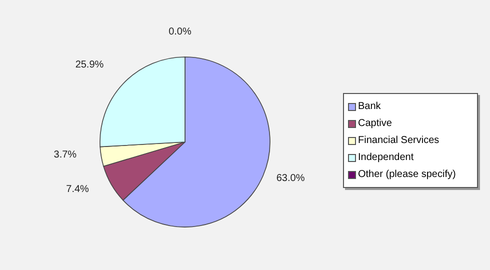 This screenshot has height=270, width=490. I want to click on data-label: 25.9%, so click(89, 64).